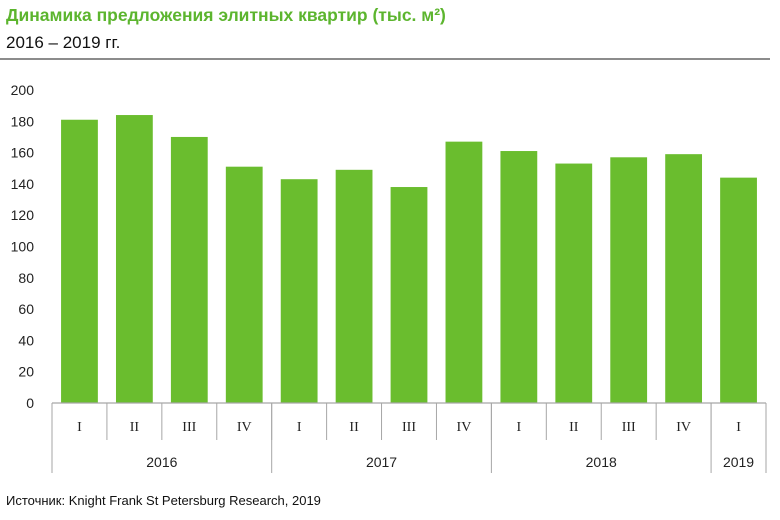 This screenshot has width=780, height=520. What do you see at coordinates (601, 462) in the screenshot?
I see `x-group-label: 2018` at bounding box center [601, 462].